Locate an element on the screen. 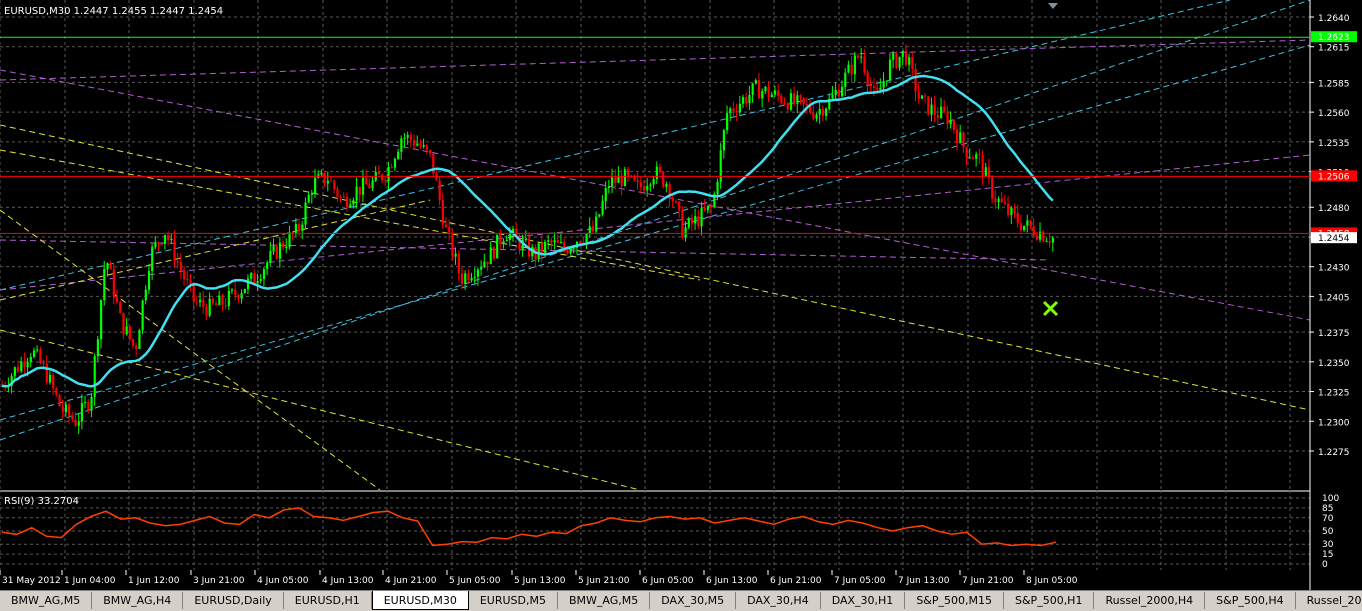 Image resolution: width=1362 pixels, height=611 pixels. chart-tab: BMW_AG,H4 is located at coordinates (138, 600).